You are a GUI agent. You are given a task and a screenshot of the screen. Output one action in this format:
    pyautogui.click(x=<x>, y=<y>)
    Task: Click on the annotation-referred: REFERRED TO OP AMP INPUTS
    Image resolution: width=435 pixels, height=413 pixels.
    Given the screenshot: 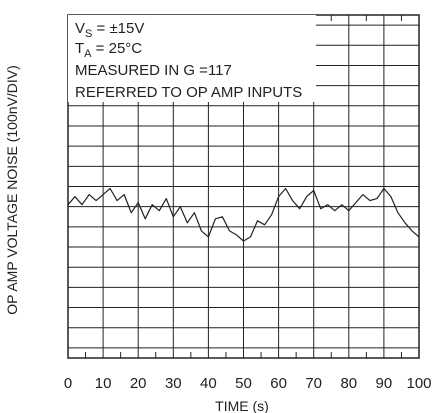 What is the action you would take?
    pyautogui.click(x=188, y=92)
    